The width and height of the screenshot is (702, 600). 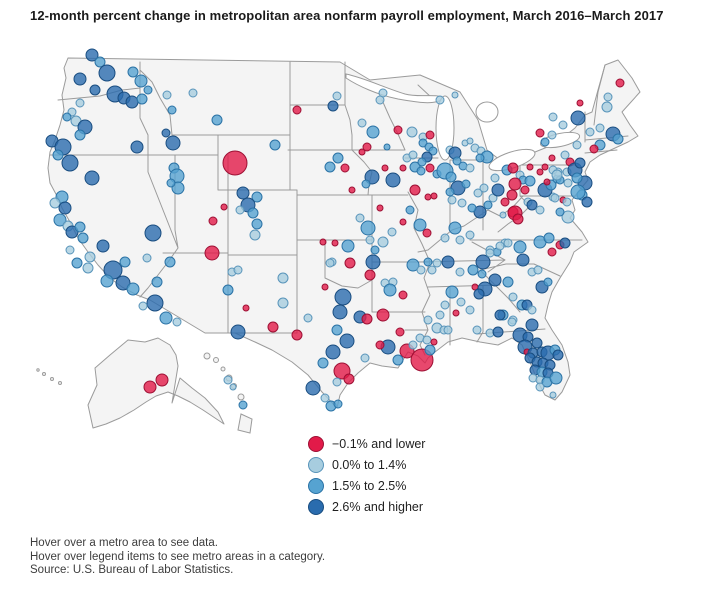 I want to click on legend-item-low: 0.0% to 1.4%, so click(x=366, y=464).